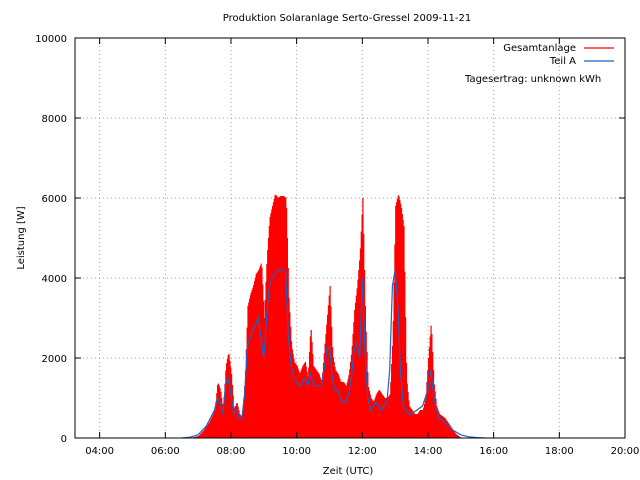  What do you see at coordinates (558, 55) in the screenshot?
I see `legend: Gesamtanlage Teil A` at bounding box center [558, 55].